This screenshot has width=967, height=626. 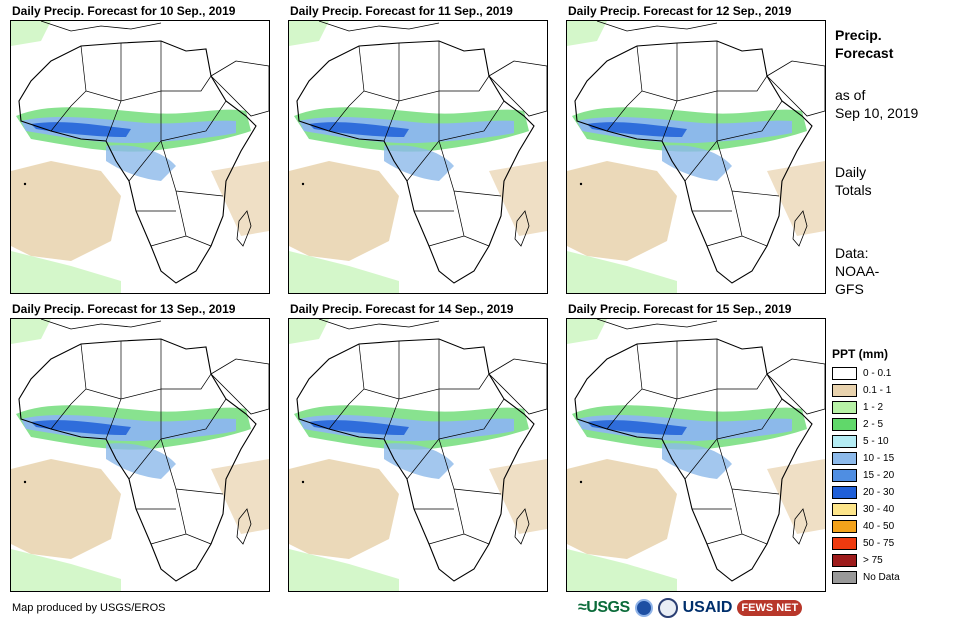 What do you see at coordinates (897, 424) in the screenshot?
I see `legend-item: 2 - 5` at bounding box center [897, 424].